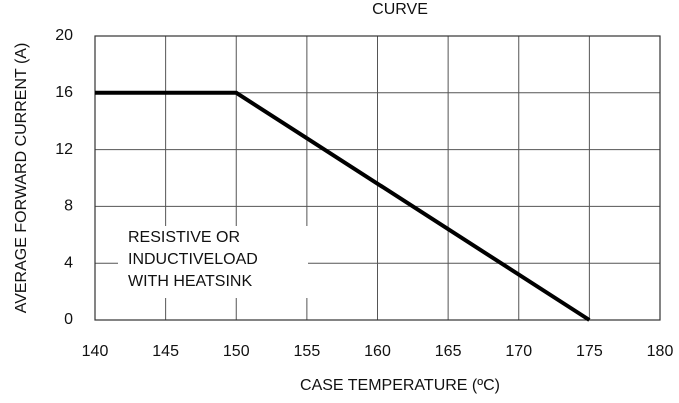  I want to click on x-tick-label: 145, so click(165, 351).